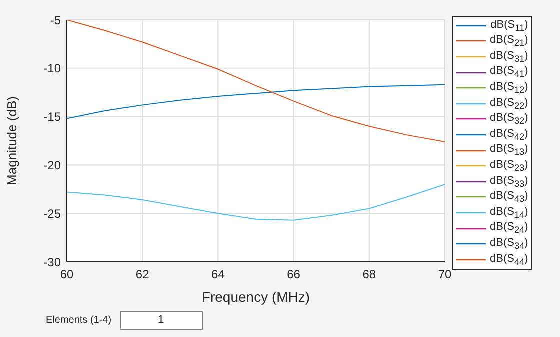 Image resolution: width=560 pixels, height=337 pixels. I want to click on y-axis-title: Magnitude (dB), so click(12, 141).